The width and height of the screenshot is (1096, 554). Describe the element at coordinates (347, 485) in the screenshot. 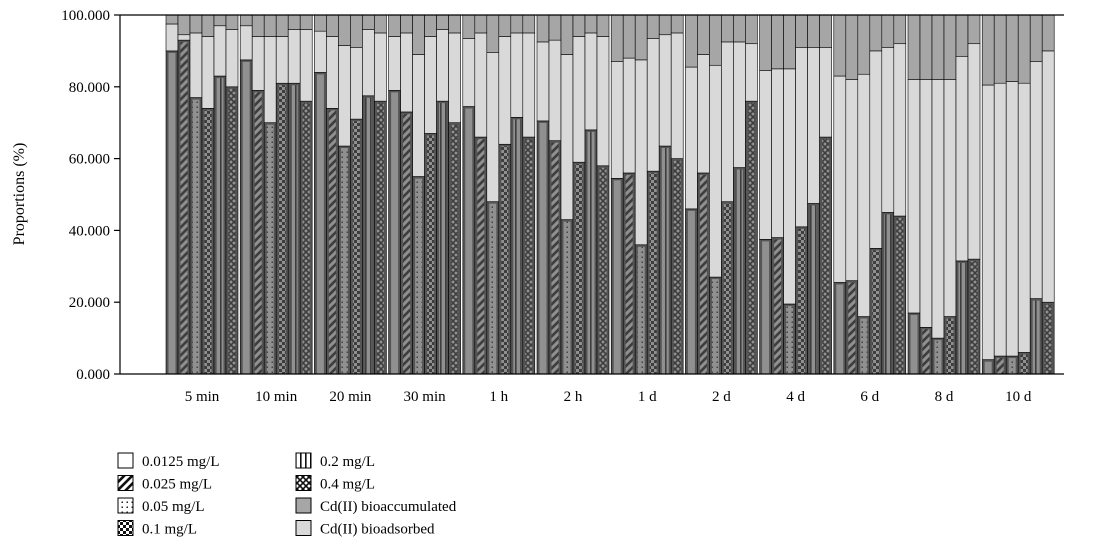

I see `legend-label: 0.4 mg/L` at that location.